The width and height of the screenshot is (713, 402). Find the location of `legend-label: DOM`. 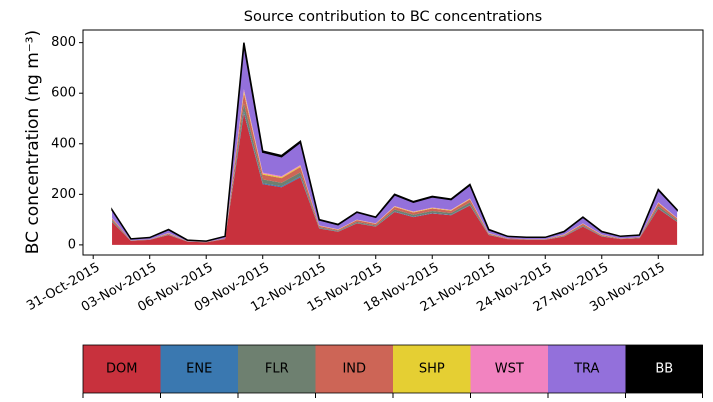

legend-label: DOM is located at coordinates (121, 369).